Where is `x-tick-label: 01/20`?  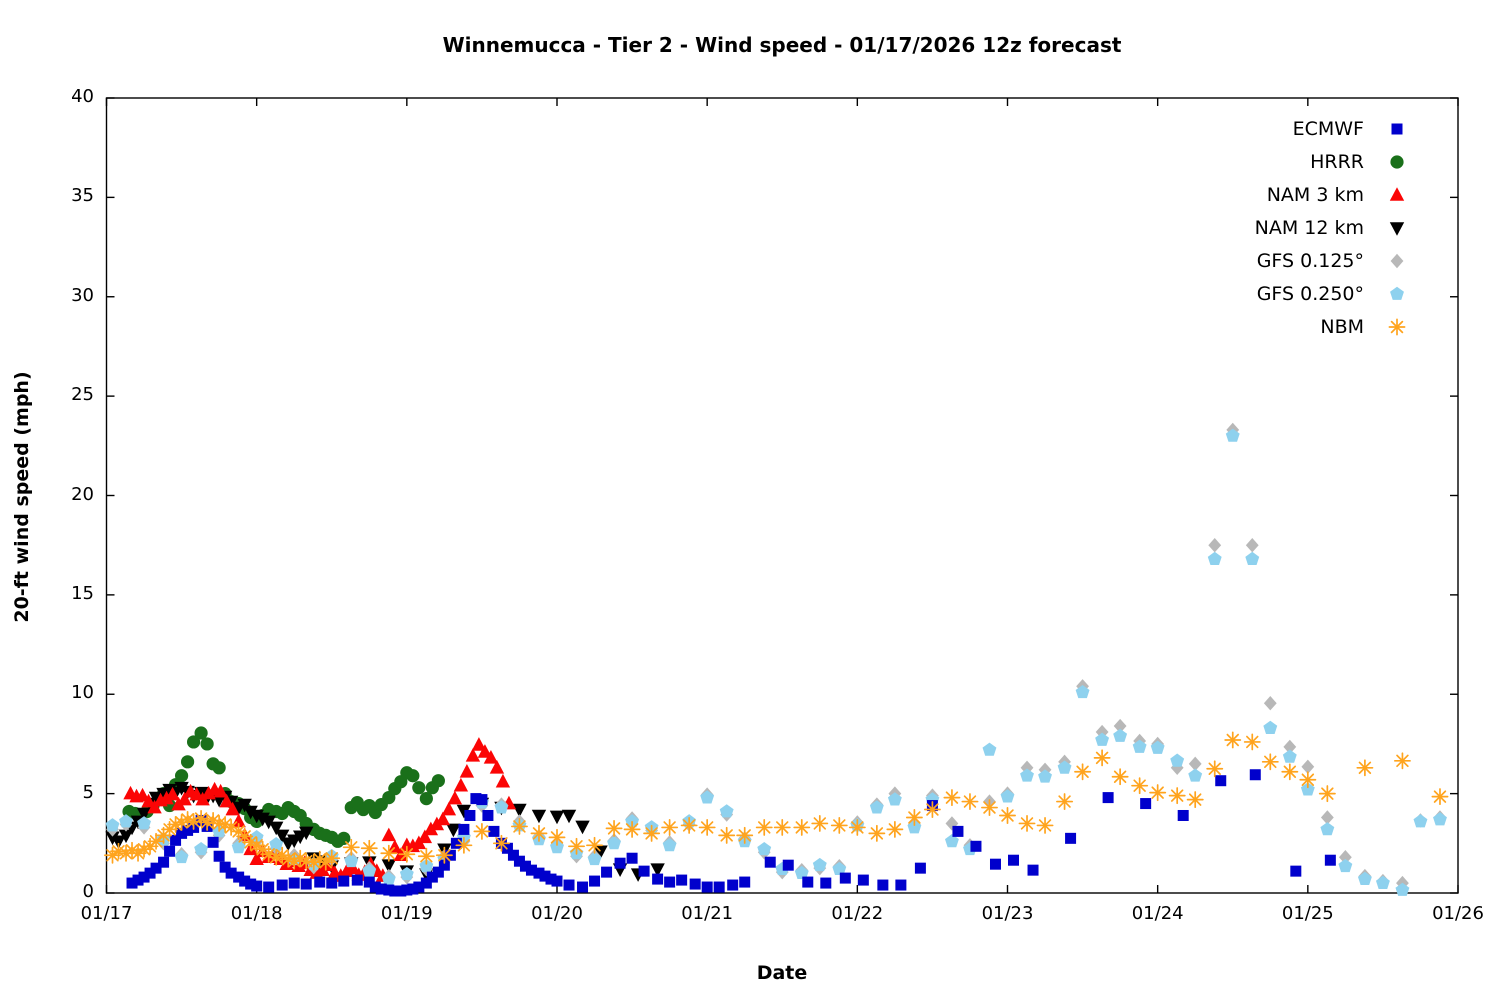 x-tick-label: 01/20 is located at coordinates (557, 913).